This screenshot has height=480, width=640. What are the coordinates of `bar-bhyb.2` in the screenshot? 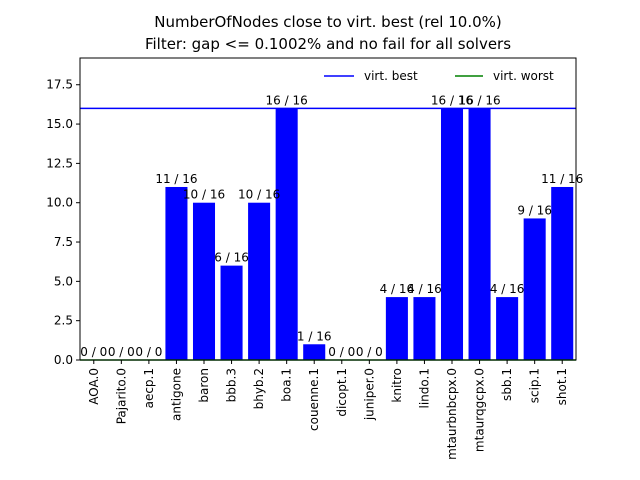 It's located at (259, 281).